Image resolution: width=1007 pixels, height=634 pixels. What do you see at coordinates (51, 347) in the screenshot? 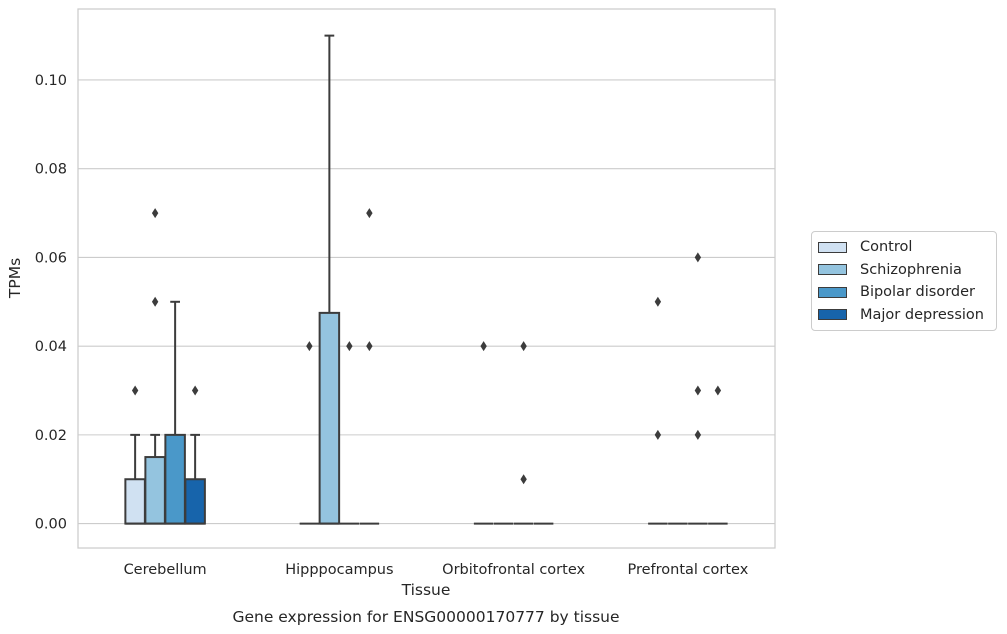
I see `y-tick-label: 0.04` at bounding box center [51, 347].